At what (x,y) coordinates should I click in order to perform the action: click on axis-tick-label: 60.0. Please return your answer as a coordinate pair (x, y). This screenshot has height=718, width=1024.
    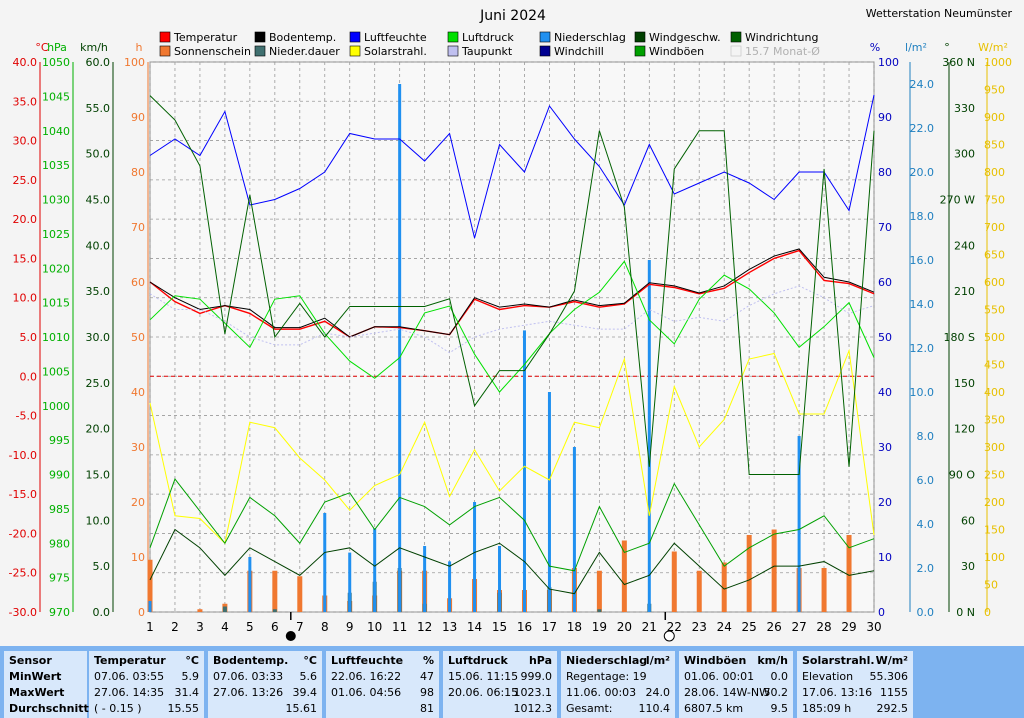
    Looking at the image, I should click on (98, 62).